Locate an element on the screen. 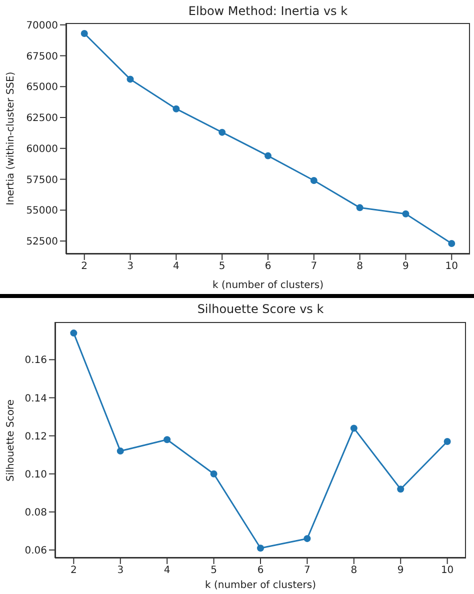 The width and height of the screenshot is (474, 594). chart-title: Silhouette Score vs k is located at coordinates (260, 309).